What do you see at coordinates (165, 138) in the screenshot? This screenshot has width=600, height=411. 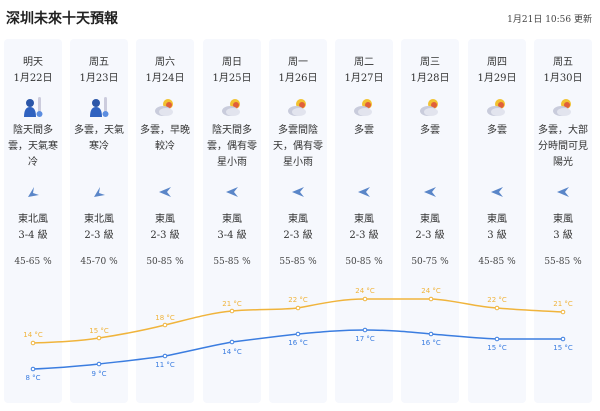 I see `weather-description: 多雲，早晚較冷` at bounding box center [165, 138].